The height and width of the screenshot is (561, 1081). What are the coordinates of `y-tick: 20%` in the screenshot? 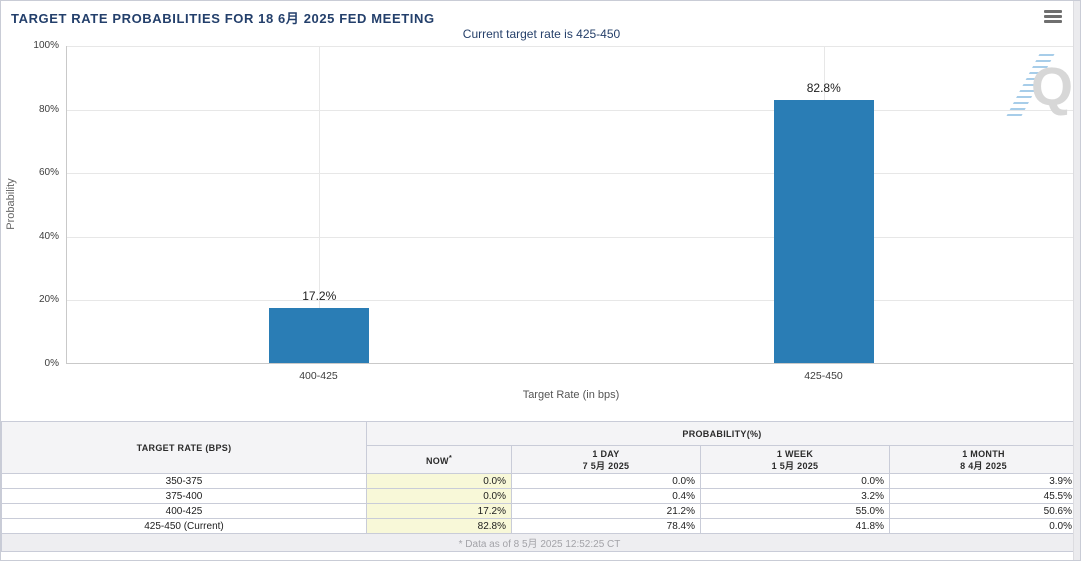 It's located at (48, 299).